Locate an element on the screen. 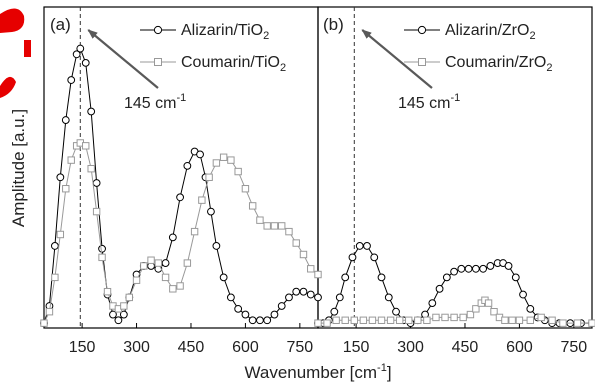  series-line is located at coordinates (455, 284).